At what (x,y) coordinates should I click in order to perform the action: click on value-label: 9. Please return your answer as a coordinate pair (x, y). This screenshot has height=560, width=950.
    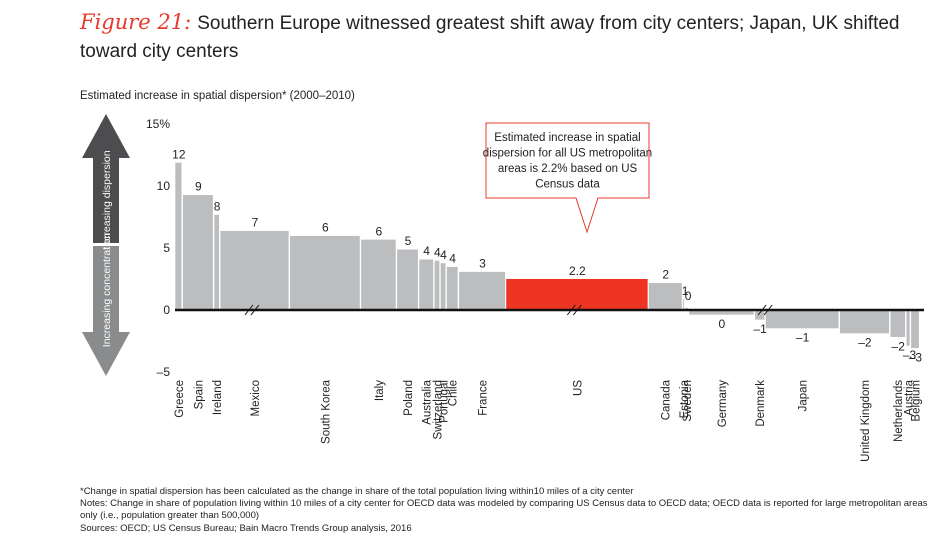
    Looking at the image, I should click on (198, 187).